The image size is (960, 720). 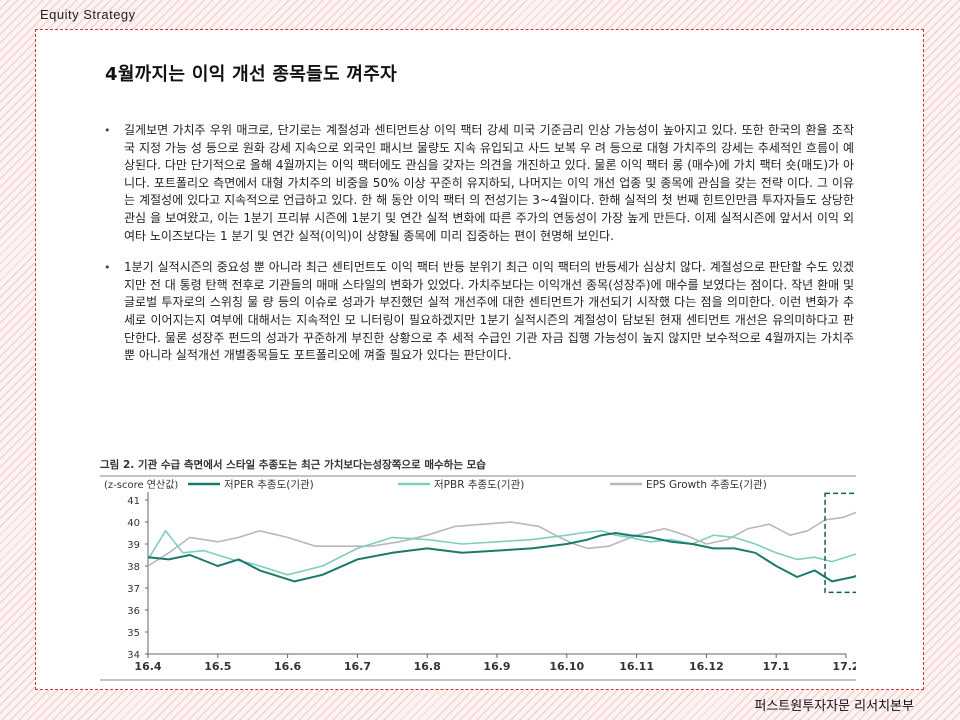 I want to click on x-tick-label: 16.9, so click(x=496, y=666).